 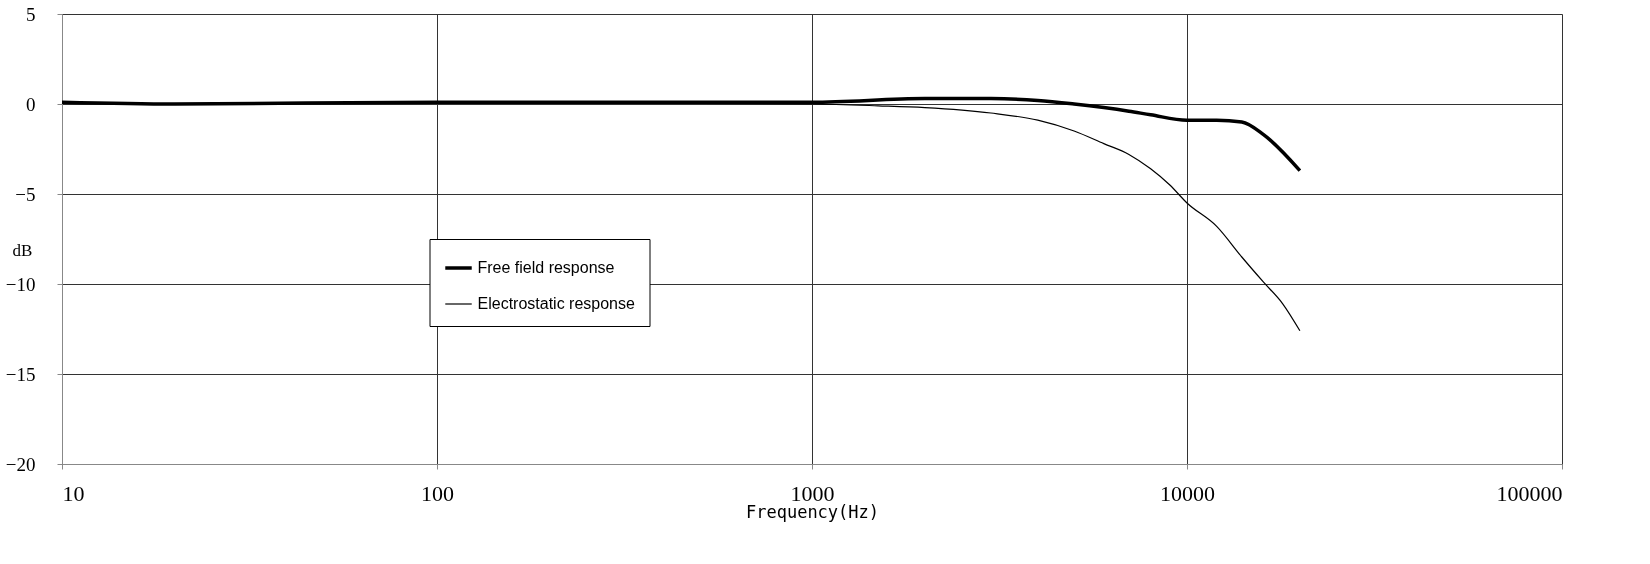 I want to click on x-tick-label: 100, so click(x=437, y=493).